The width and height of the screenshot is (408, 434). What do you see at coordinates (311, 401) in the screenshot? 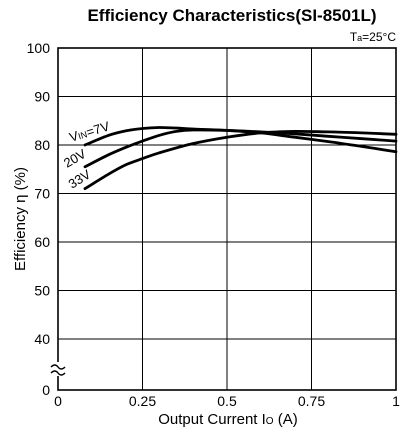
I see `x-tick-label-0.75: 0.75` at bounding box center [311, 401].